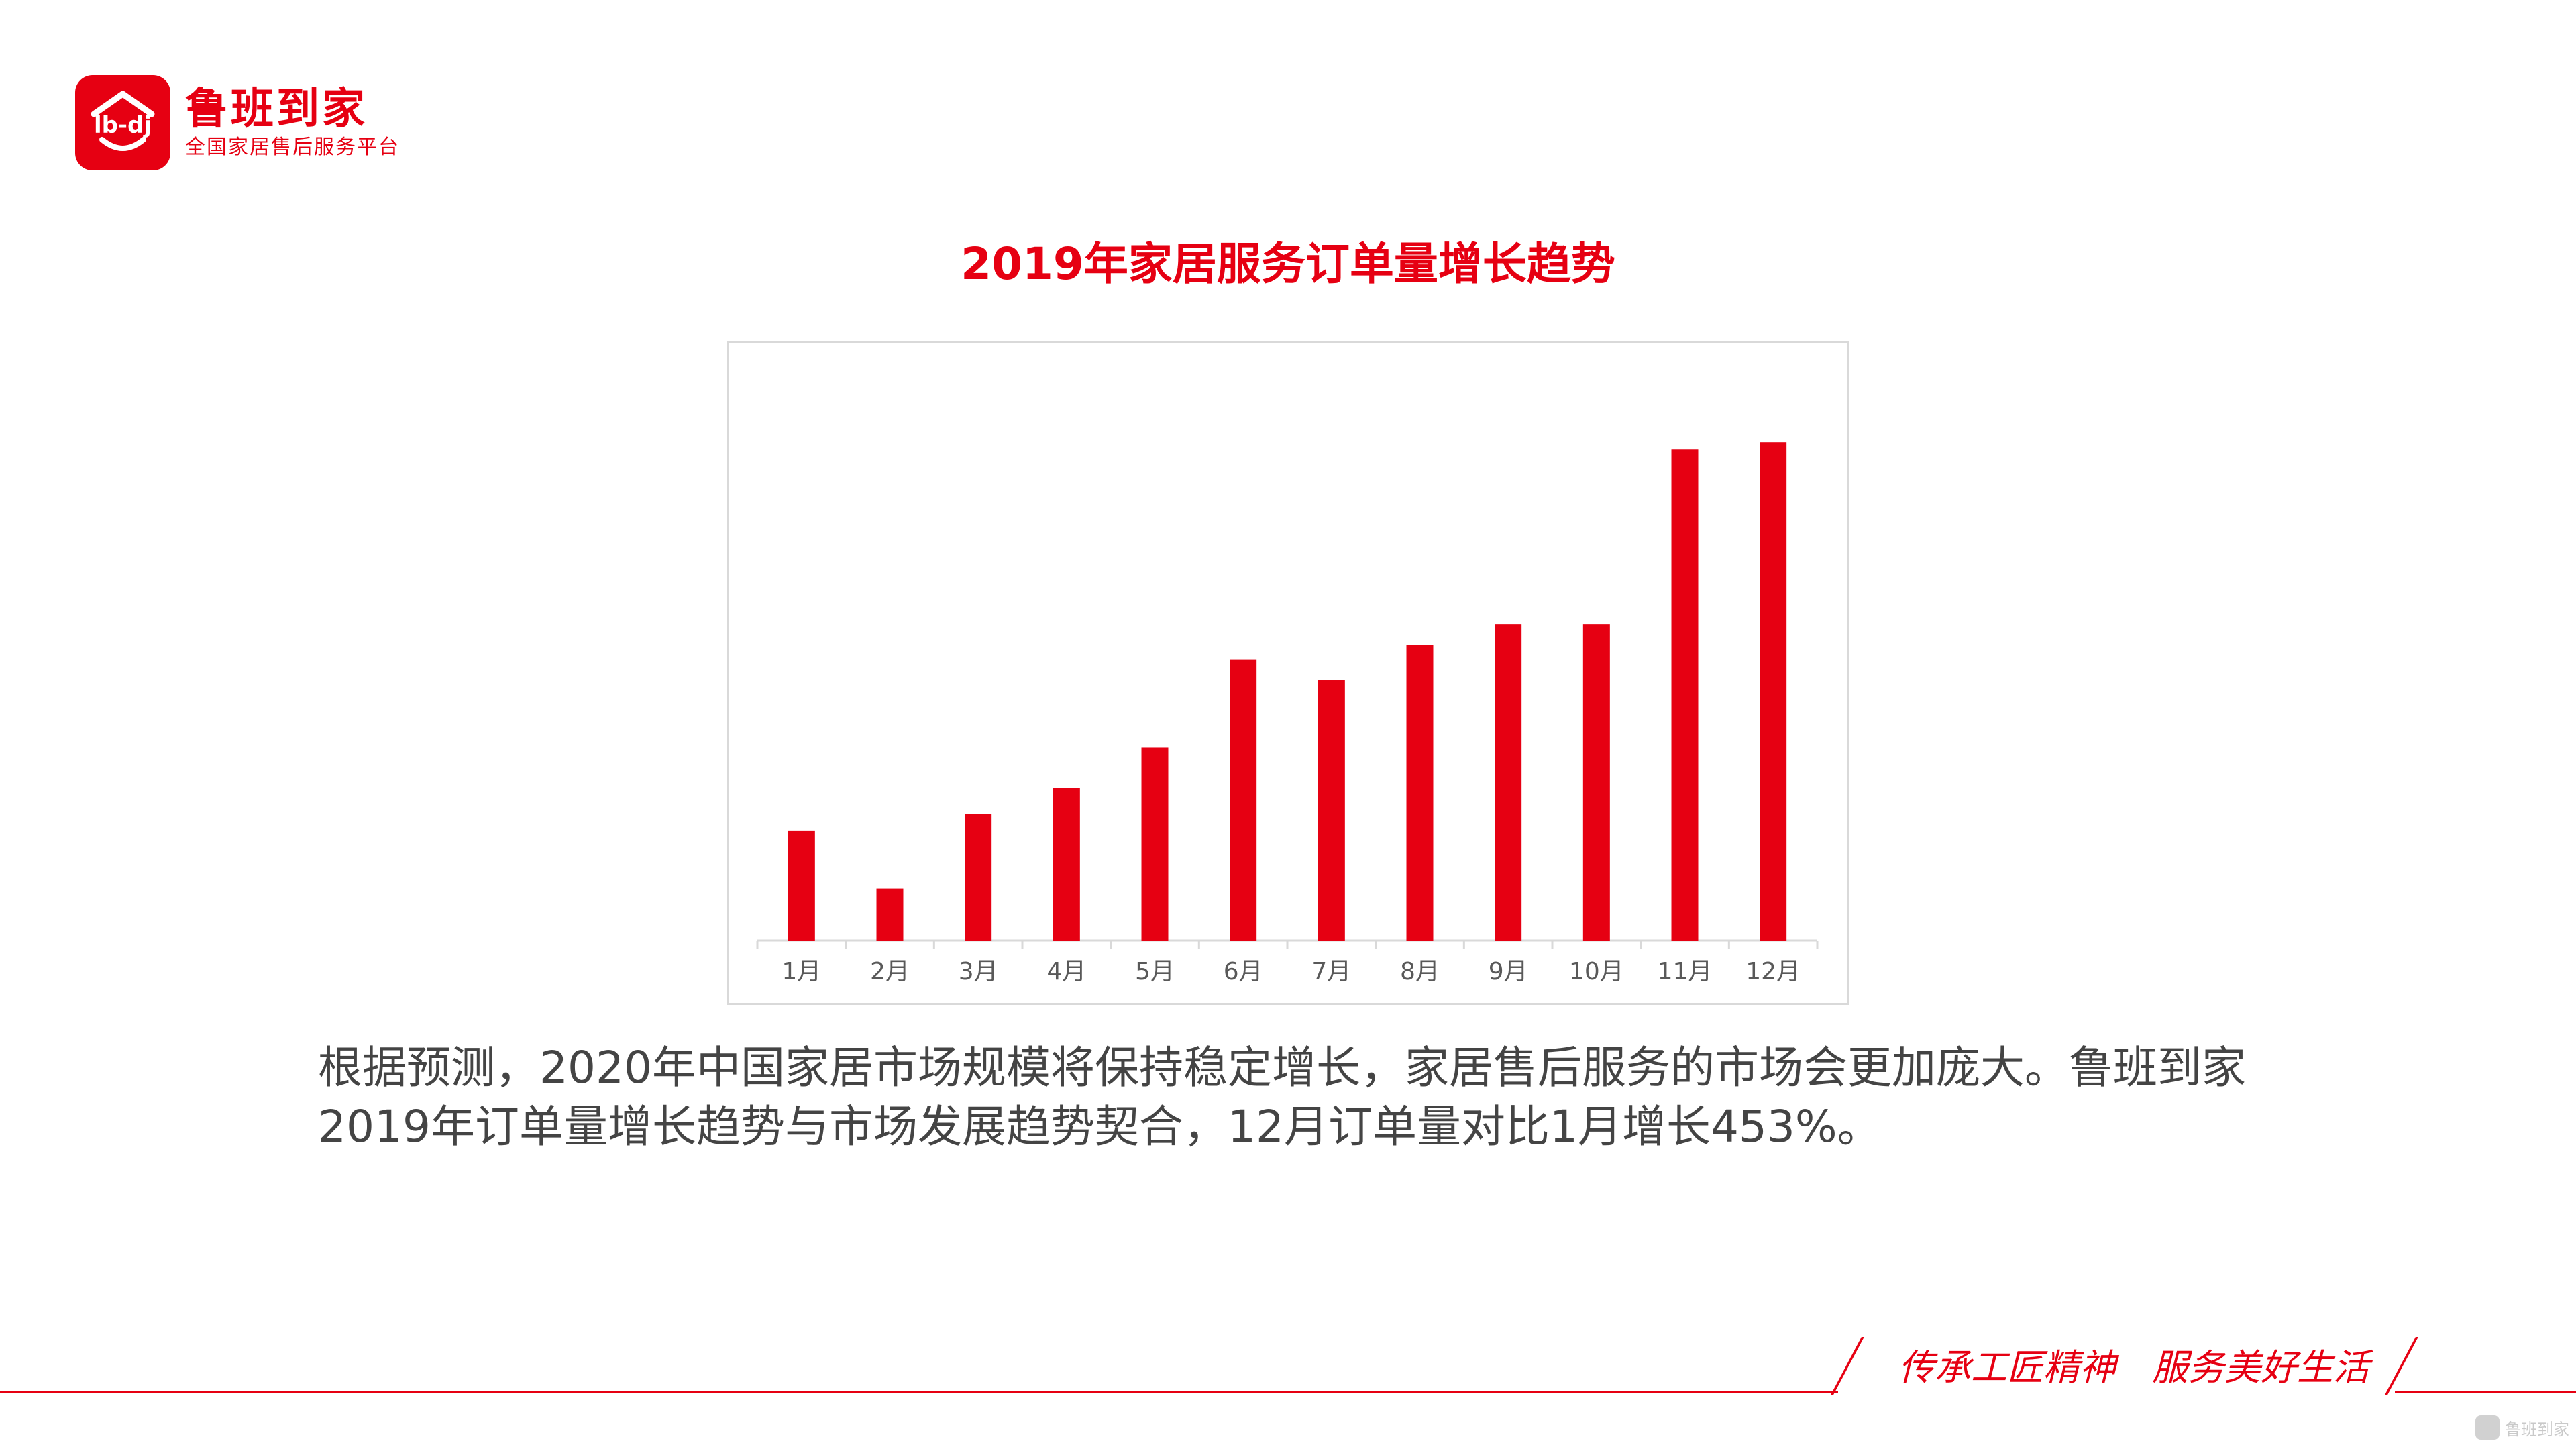 This screenshot has height=1449, width=2576. I want to click on brand-slogan: 全国家居售后服务平台, so click(292, 147).